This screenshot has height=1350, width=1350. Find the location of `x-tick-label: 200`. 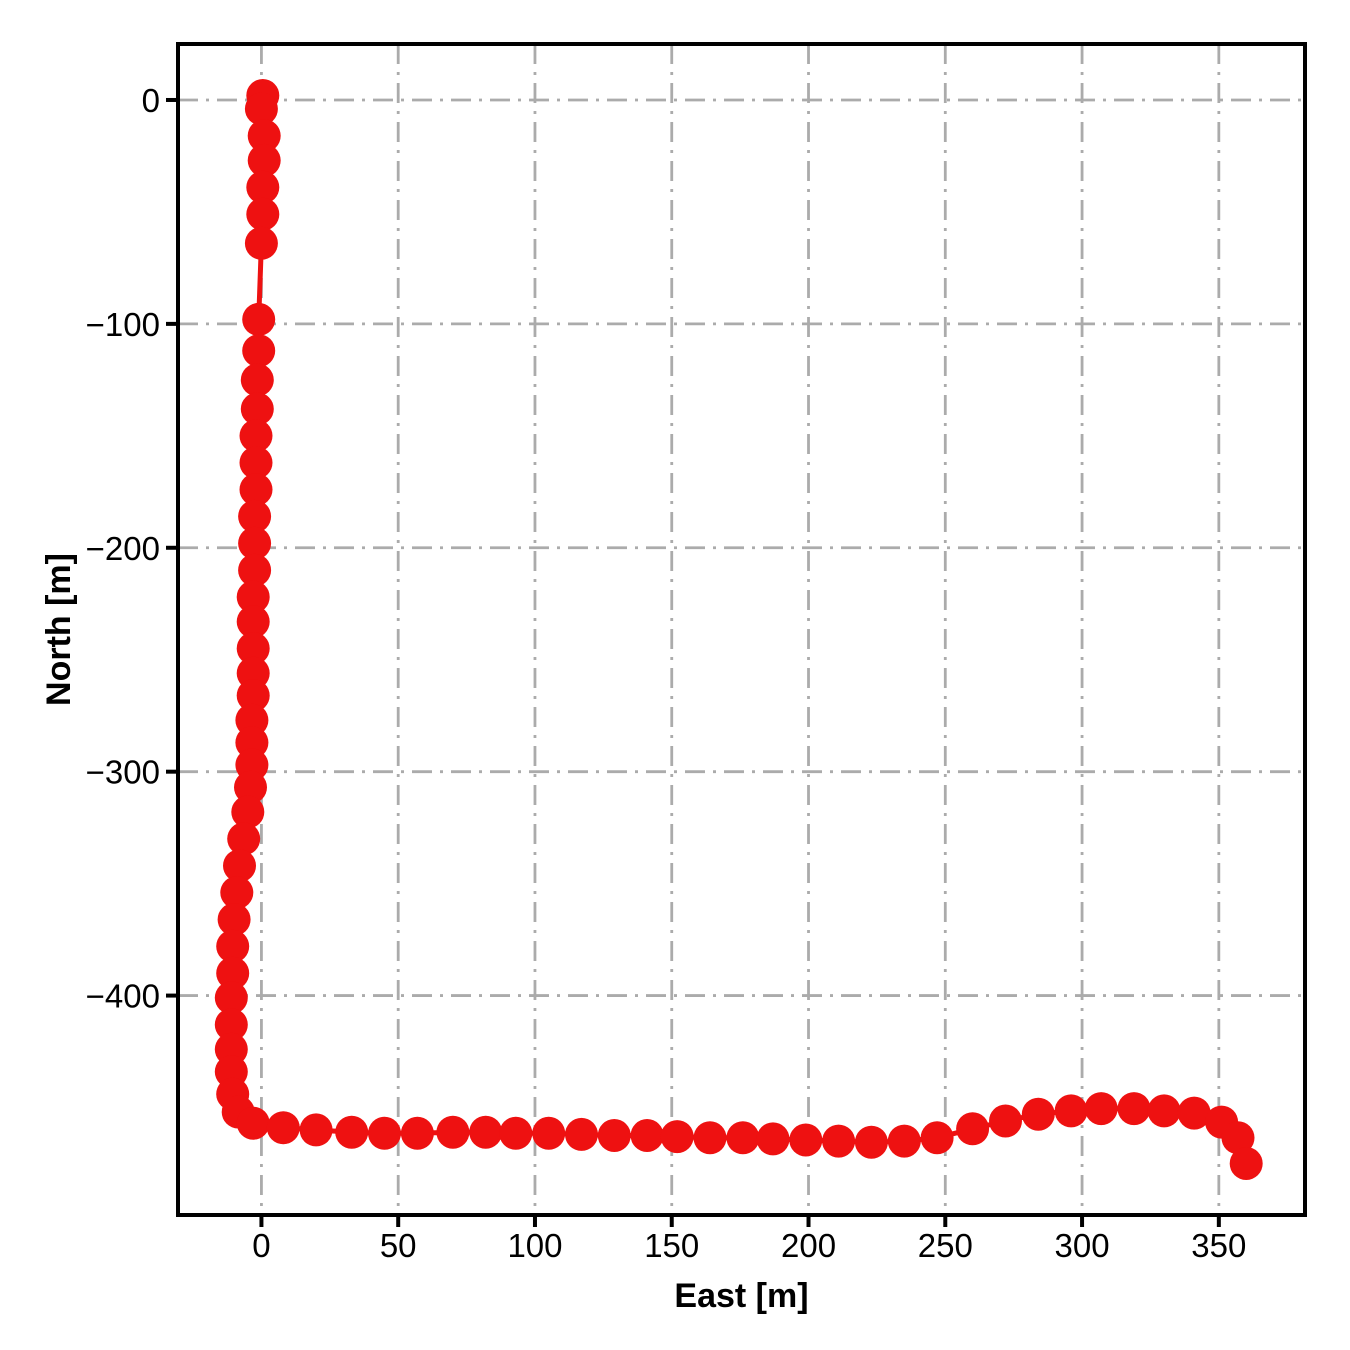

x-tick-label: 200 is located at coordinates (808, 1245).